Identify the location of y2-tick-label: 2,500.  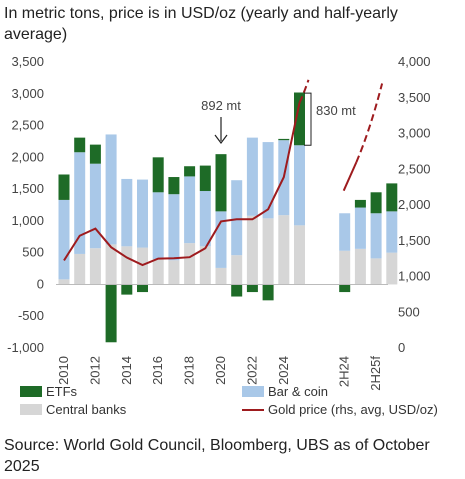
(414, 168).